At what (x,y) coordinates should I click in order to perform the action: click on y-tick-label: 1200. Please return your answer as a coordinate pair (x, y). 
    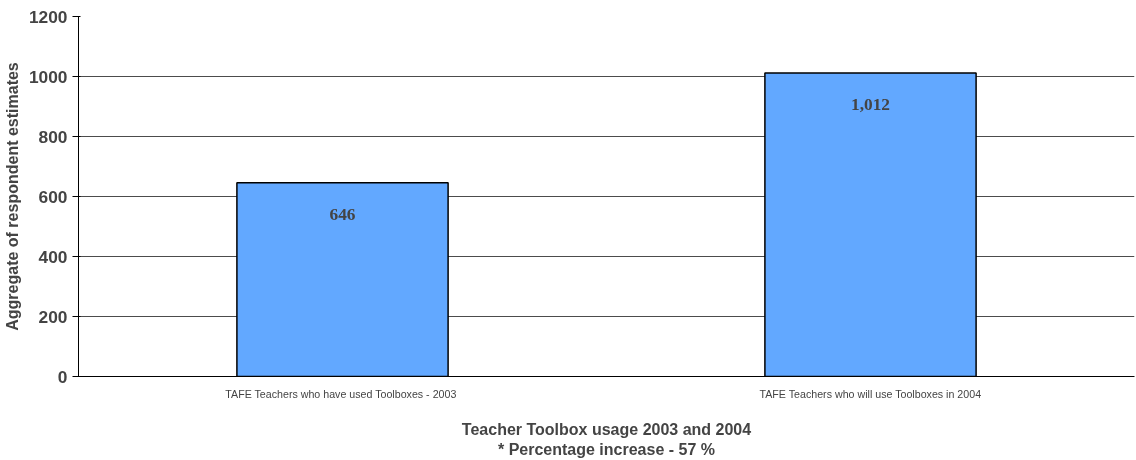
    Looking at the image, I should click on (48, 16).